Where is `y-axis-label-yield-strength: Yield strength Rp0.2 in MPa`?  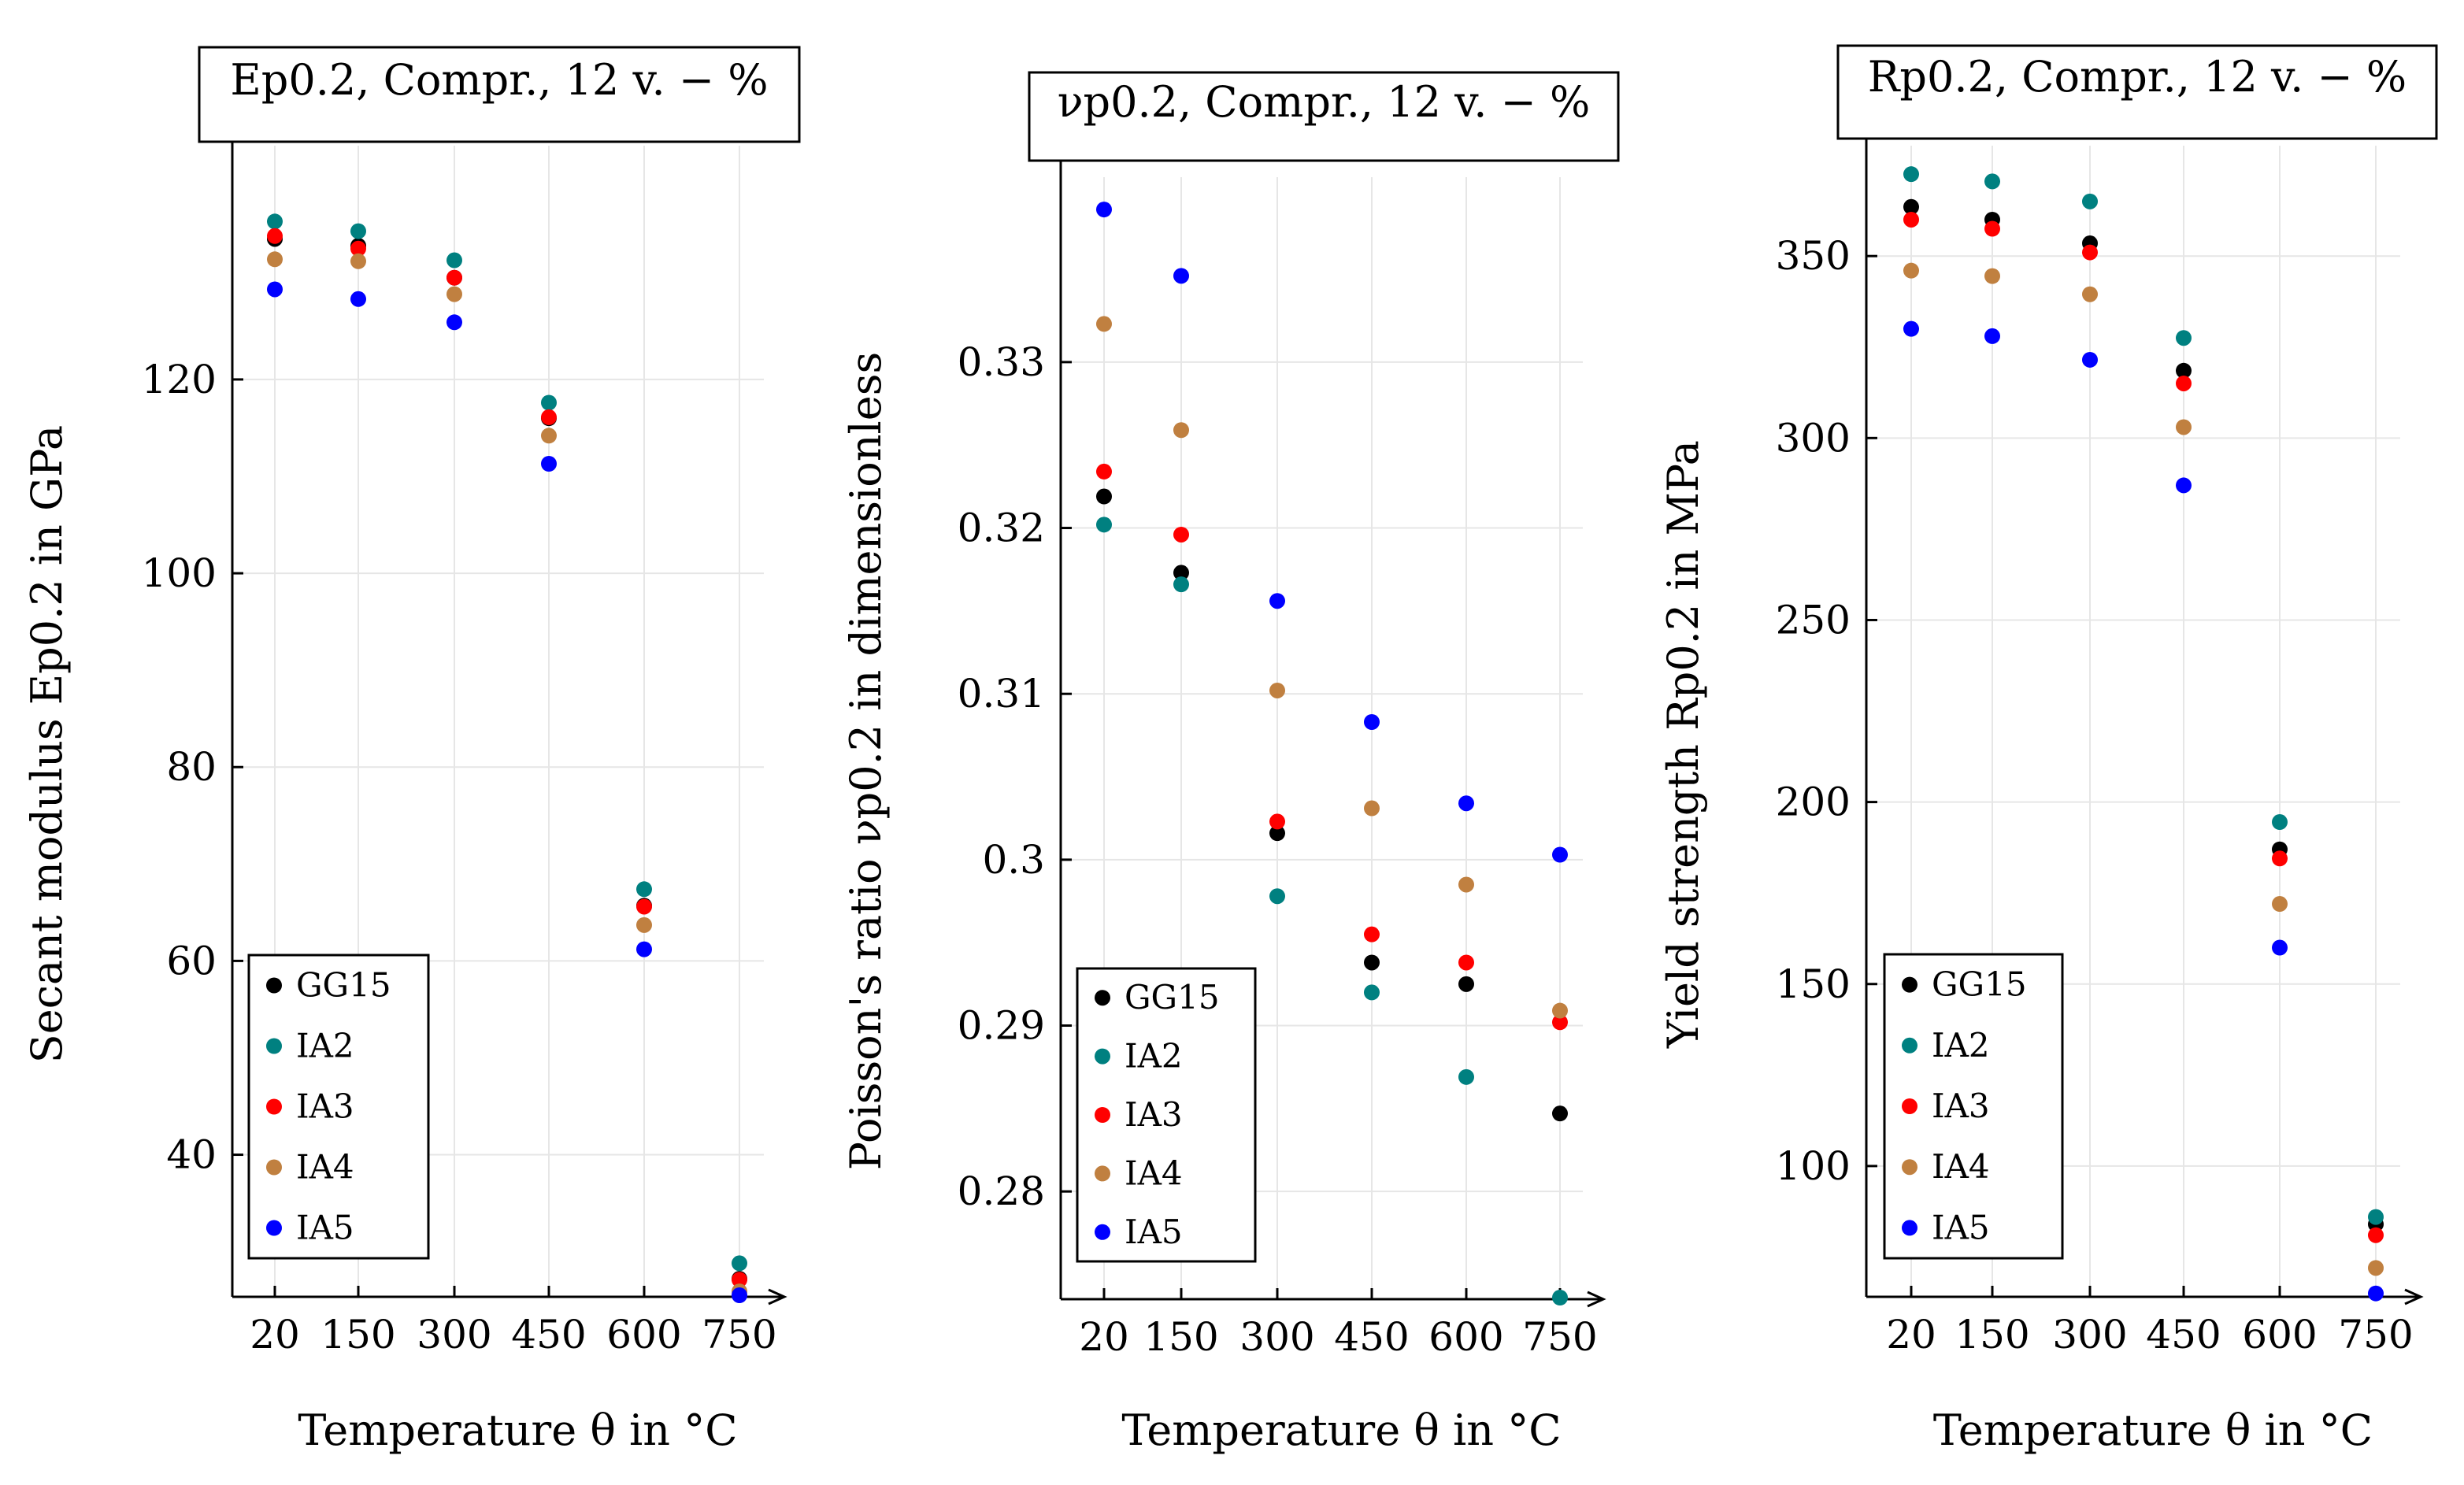 y-axis-label-yield-strength: Yield strength Rp0.2 in MPa is located at coordinates (1683, 744).